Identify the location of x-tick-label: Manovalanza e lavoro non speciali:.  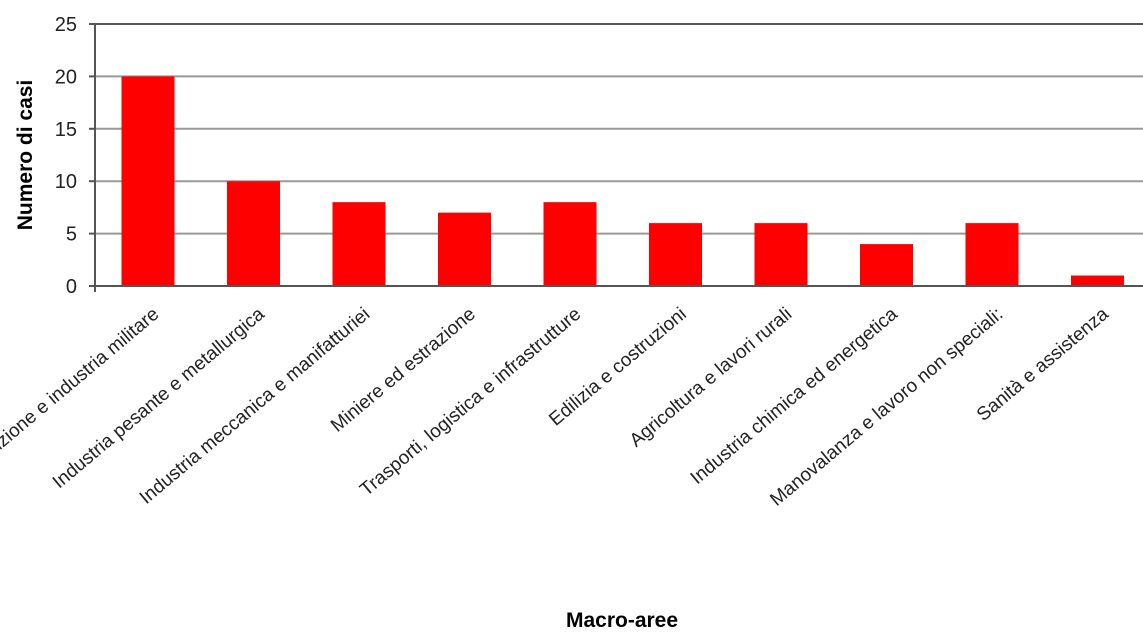
(886, 407).